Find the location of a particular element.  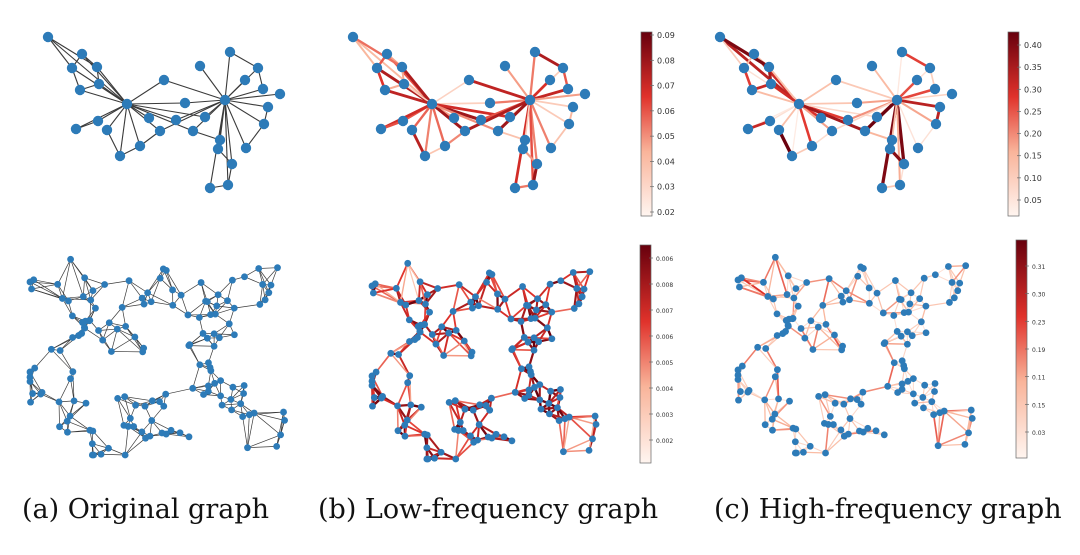

original-graph-small is located at coordinates (164, 112).